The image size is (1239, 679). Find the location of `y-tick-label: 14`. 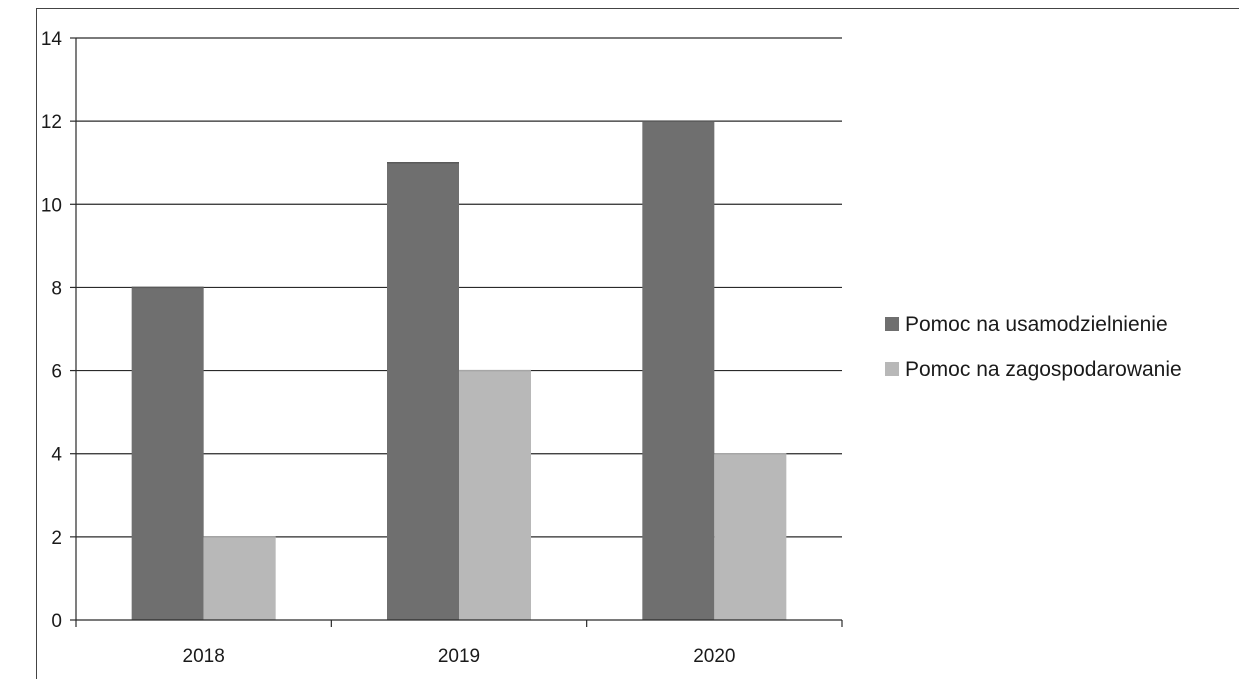

y-tick-label: 14 is located at coordinates (52, 39).